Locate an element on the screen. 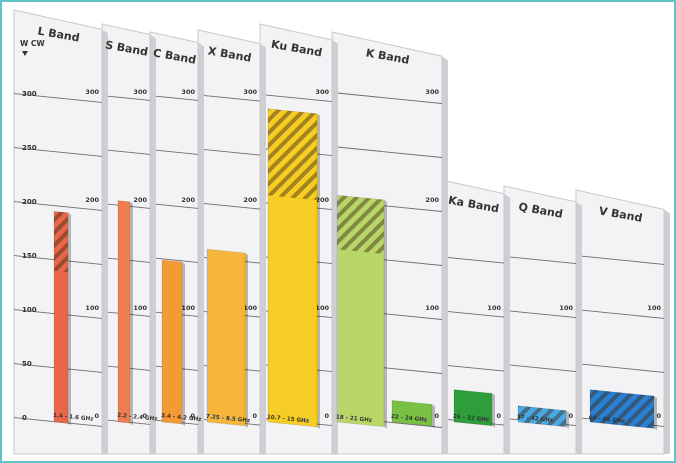  y-axis-arrow-icon is located at coordinates (25, 53).